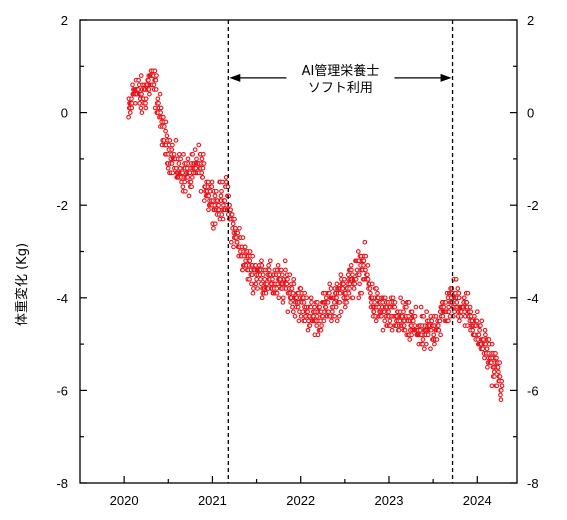  Describe the element at coordinates (340, 78) in the screenshot. I see `annotation-label-background` at that location.